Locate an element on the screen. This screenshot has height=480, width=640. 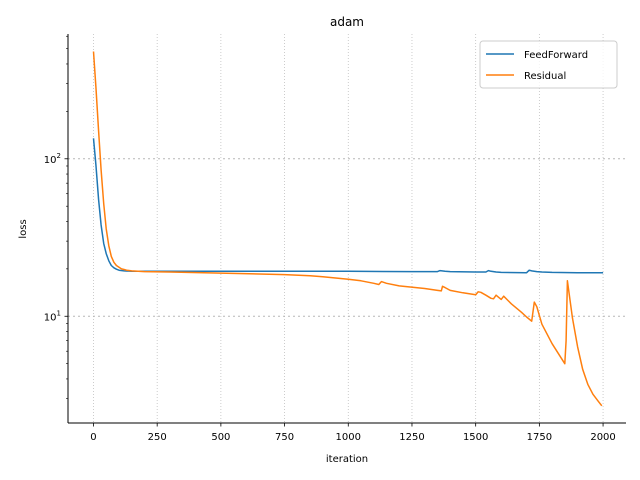
x-tick-label: 1500 is located at coordinates (475, 437).